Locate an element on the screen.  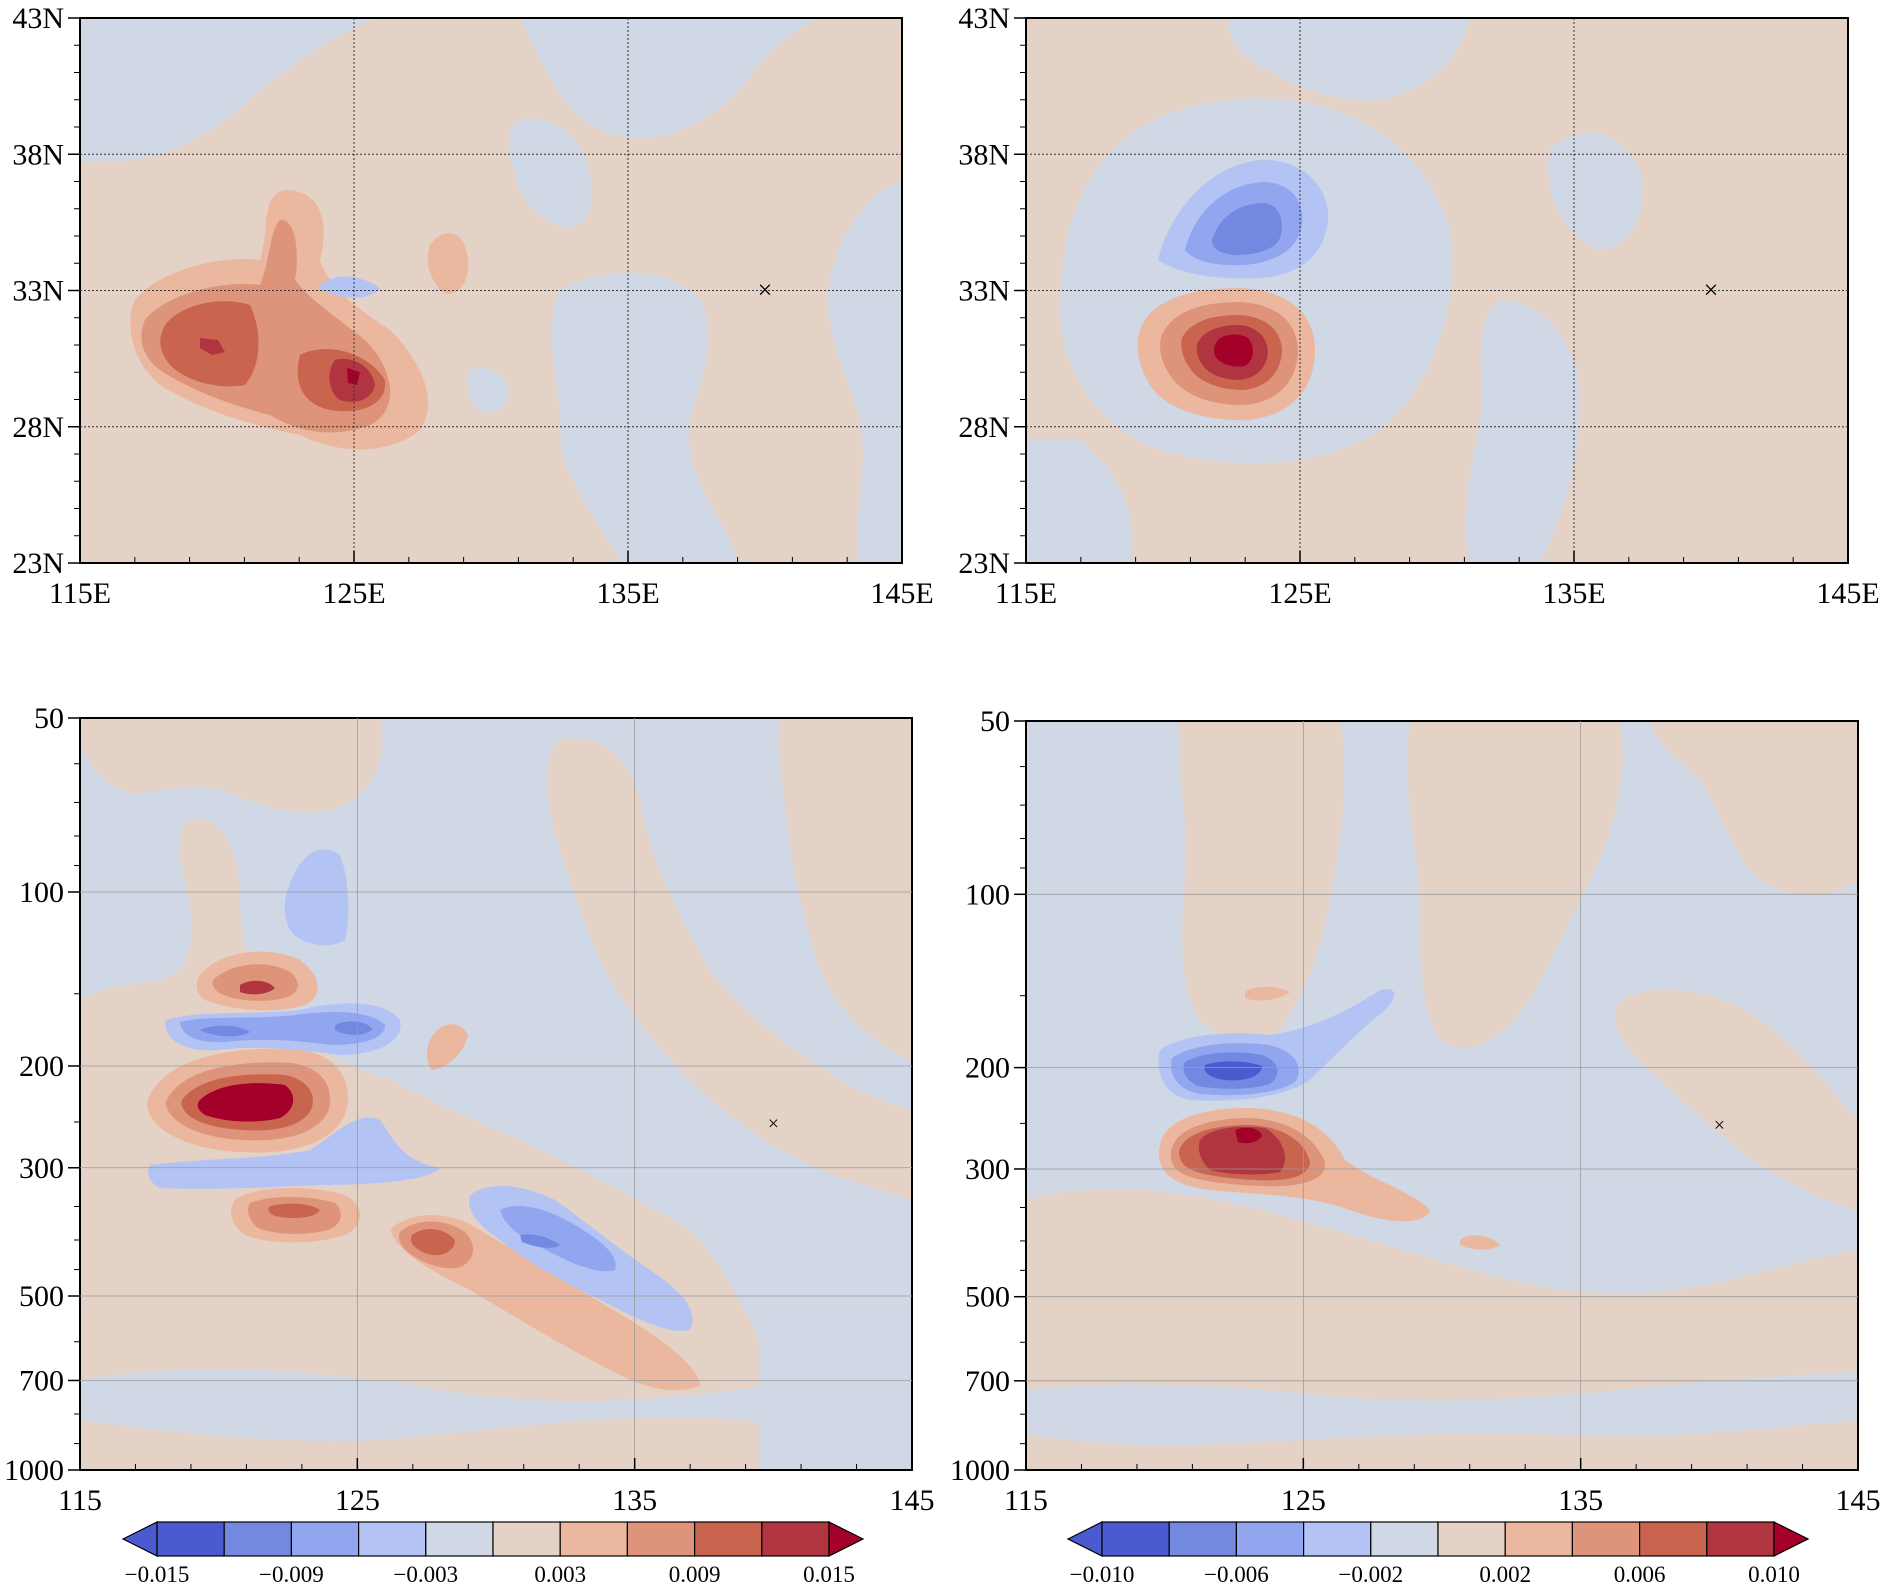
colorbar-right: −0.010 −0.006 −0.002 0.002 0.006 0.010 is located at coordinates (1438, 1553).